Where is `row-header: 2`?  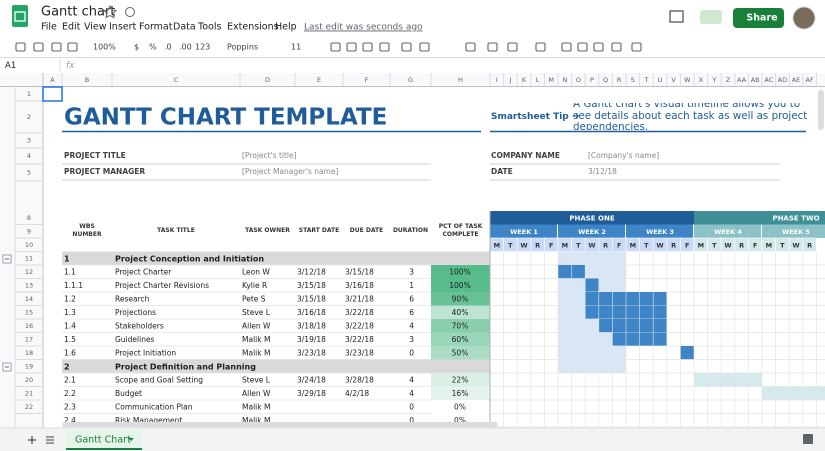 row-header: 2 is located at coordinates (29, 117).